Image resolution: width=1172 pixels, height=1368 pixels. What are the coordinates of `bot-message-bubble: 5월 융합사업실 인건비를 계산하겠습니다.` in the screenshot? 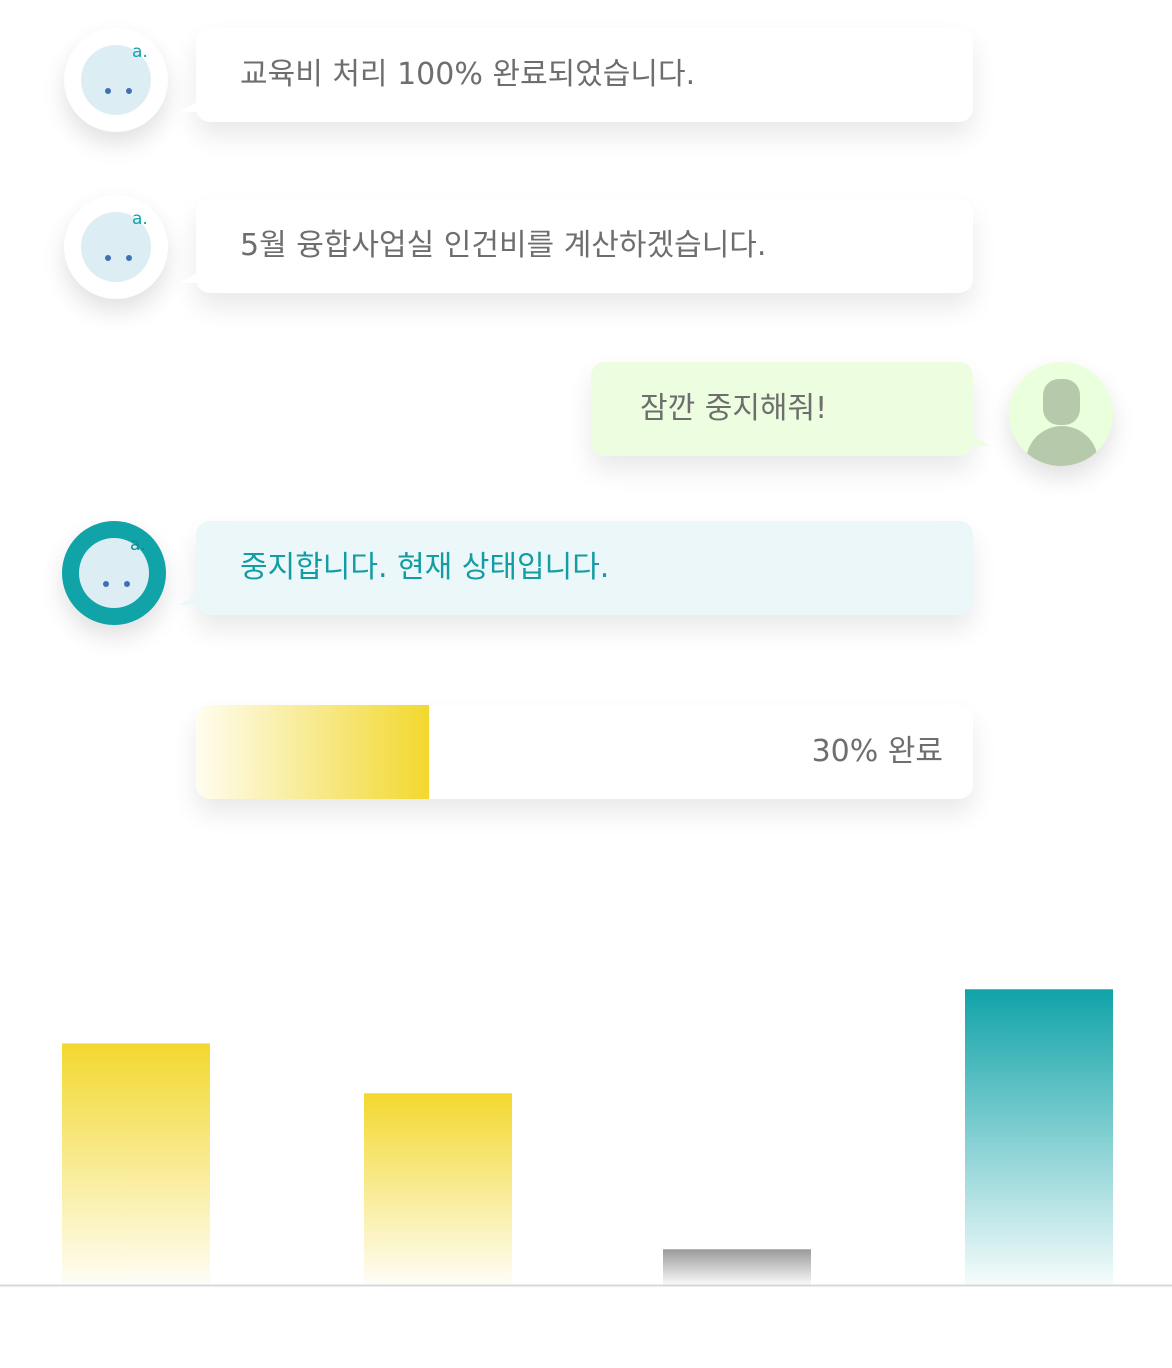 It's located at (576, 246).